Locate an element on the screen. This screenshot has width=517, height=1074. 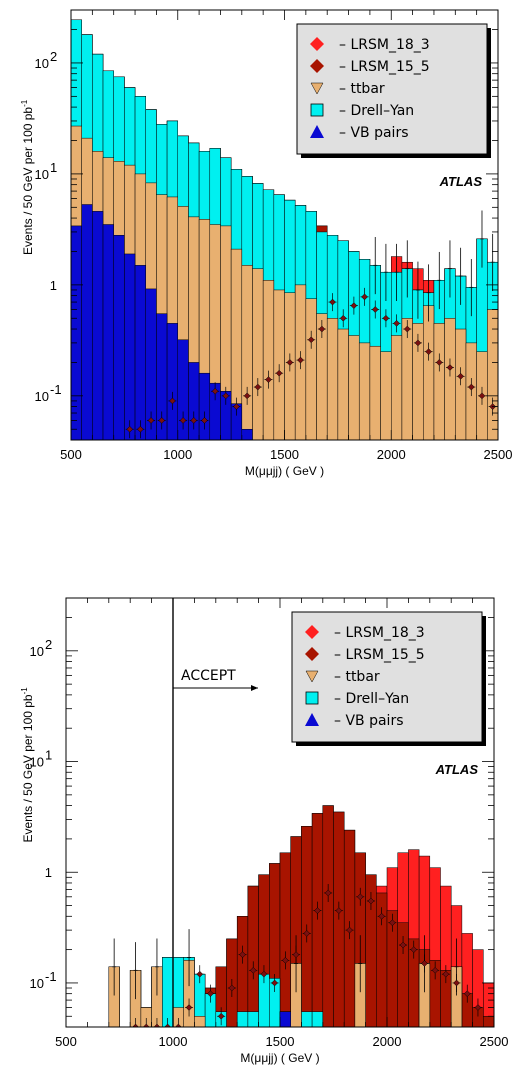
x-axis-label: M(μμjj) ( GeV ) is located at coordinates (279, 1058).